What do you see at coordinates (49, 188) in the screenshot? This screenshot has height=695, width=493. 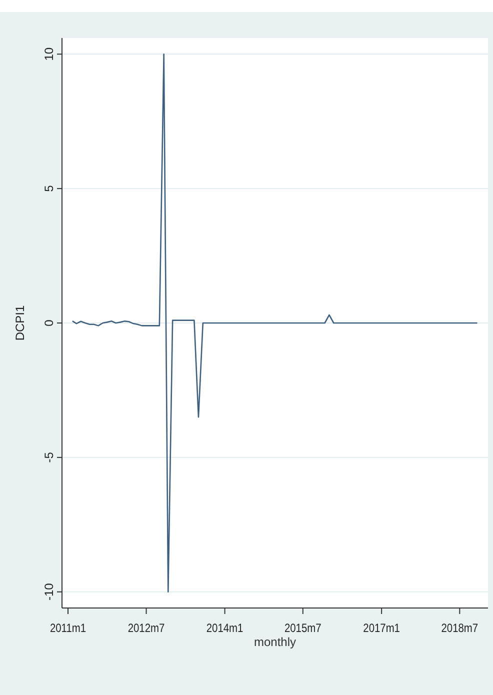 I see `y-tick-label: 5` at bounding box center [49, 188].